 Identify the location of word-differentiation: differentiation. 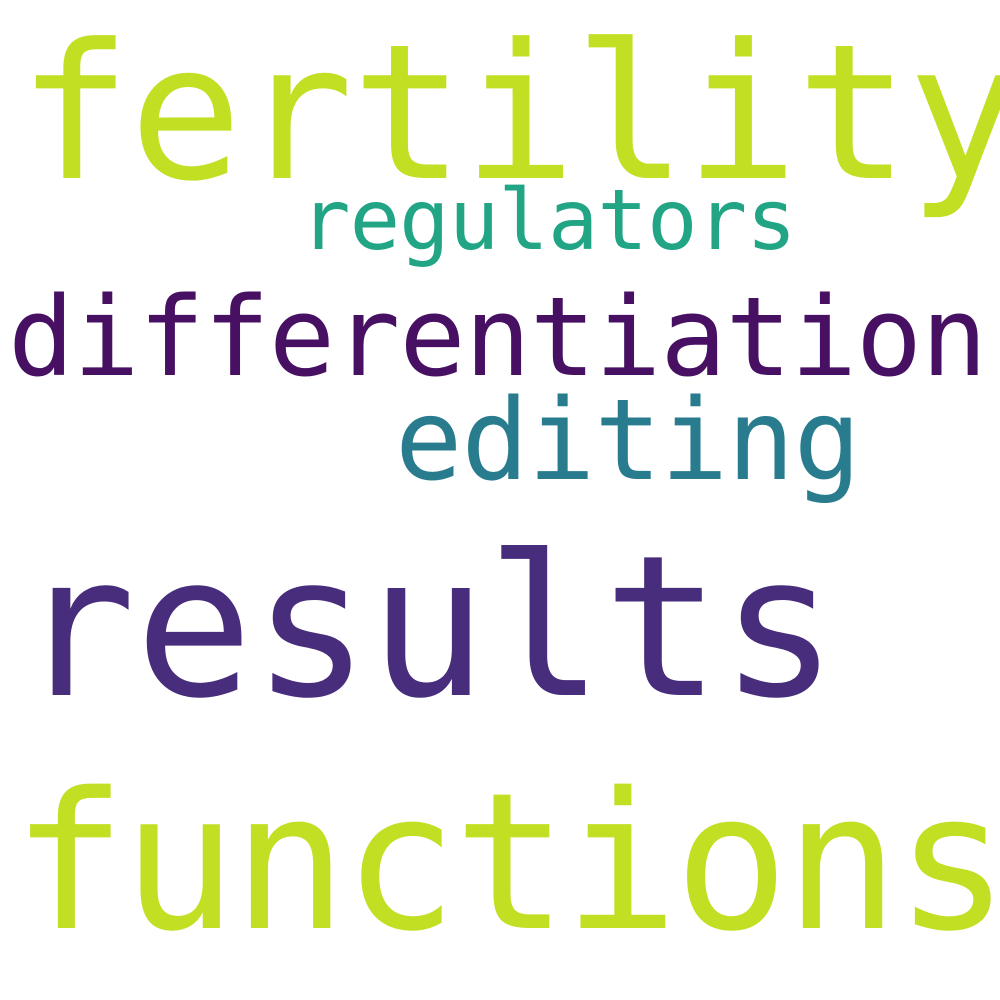
(497, 337).